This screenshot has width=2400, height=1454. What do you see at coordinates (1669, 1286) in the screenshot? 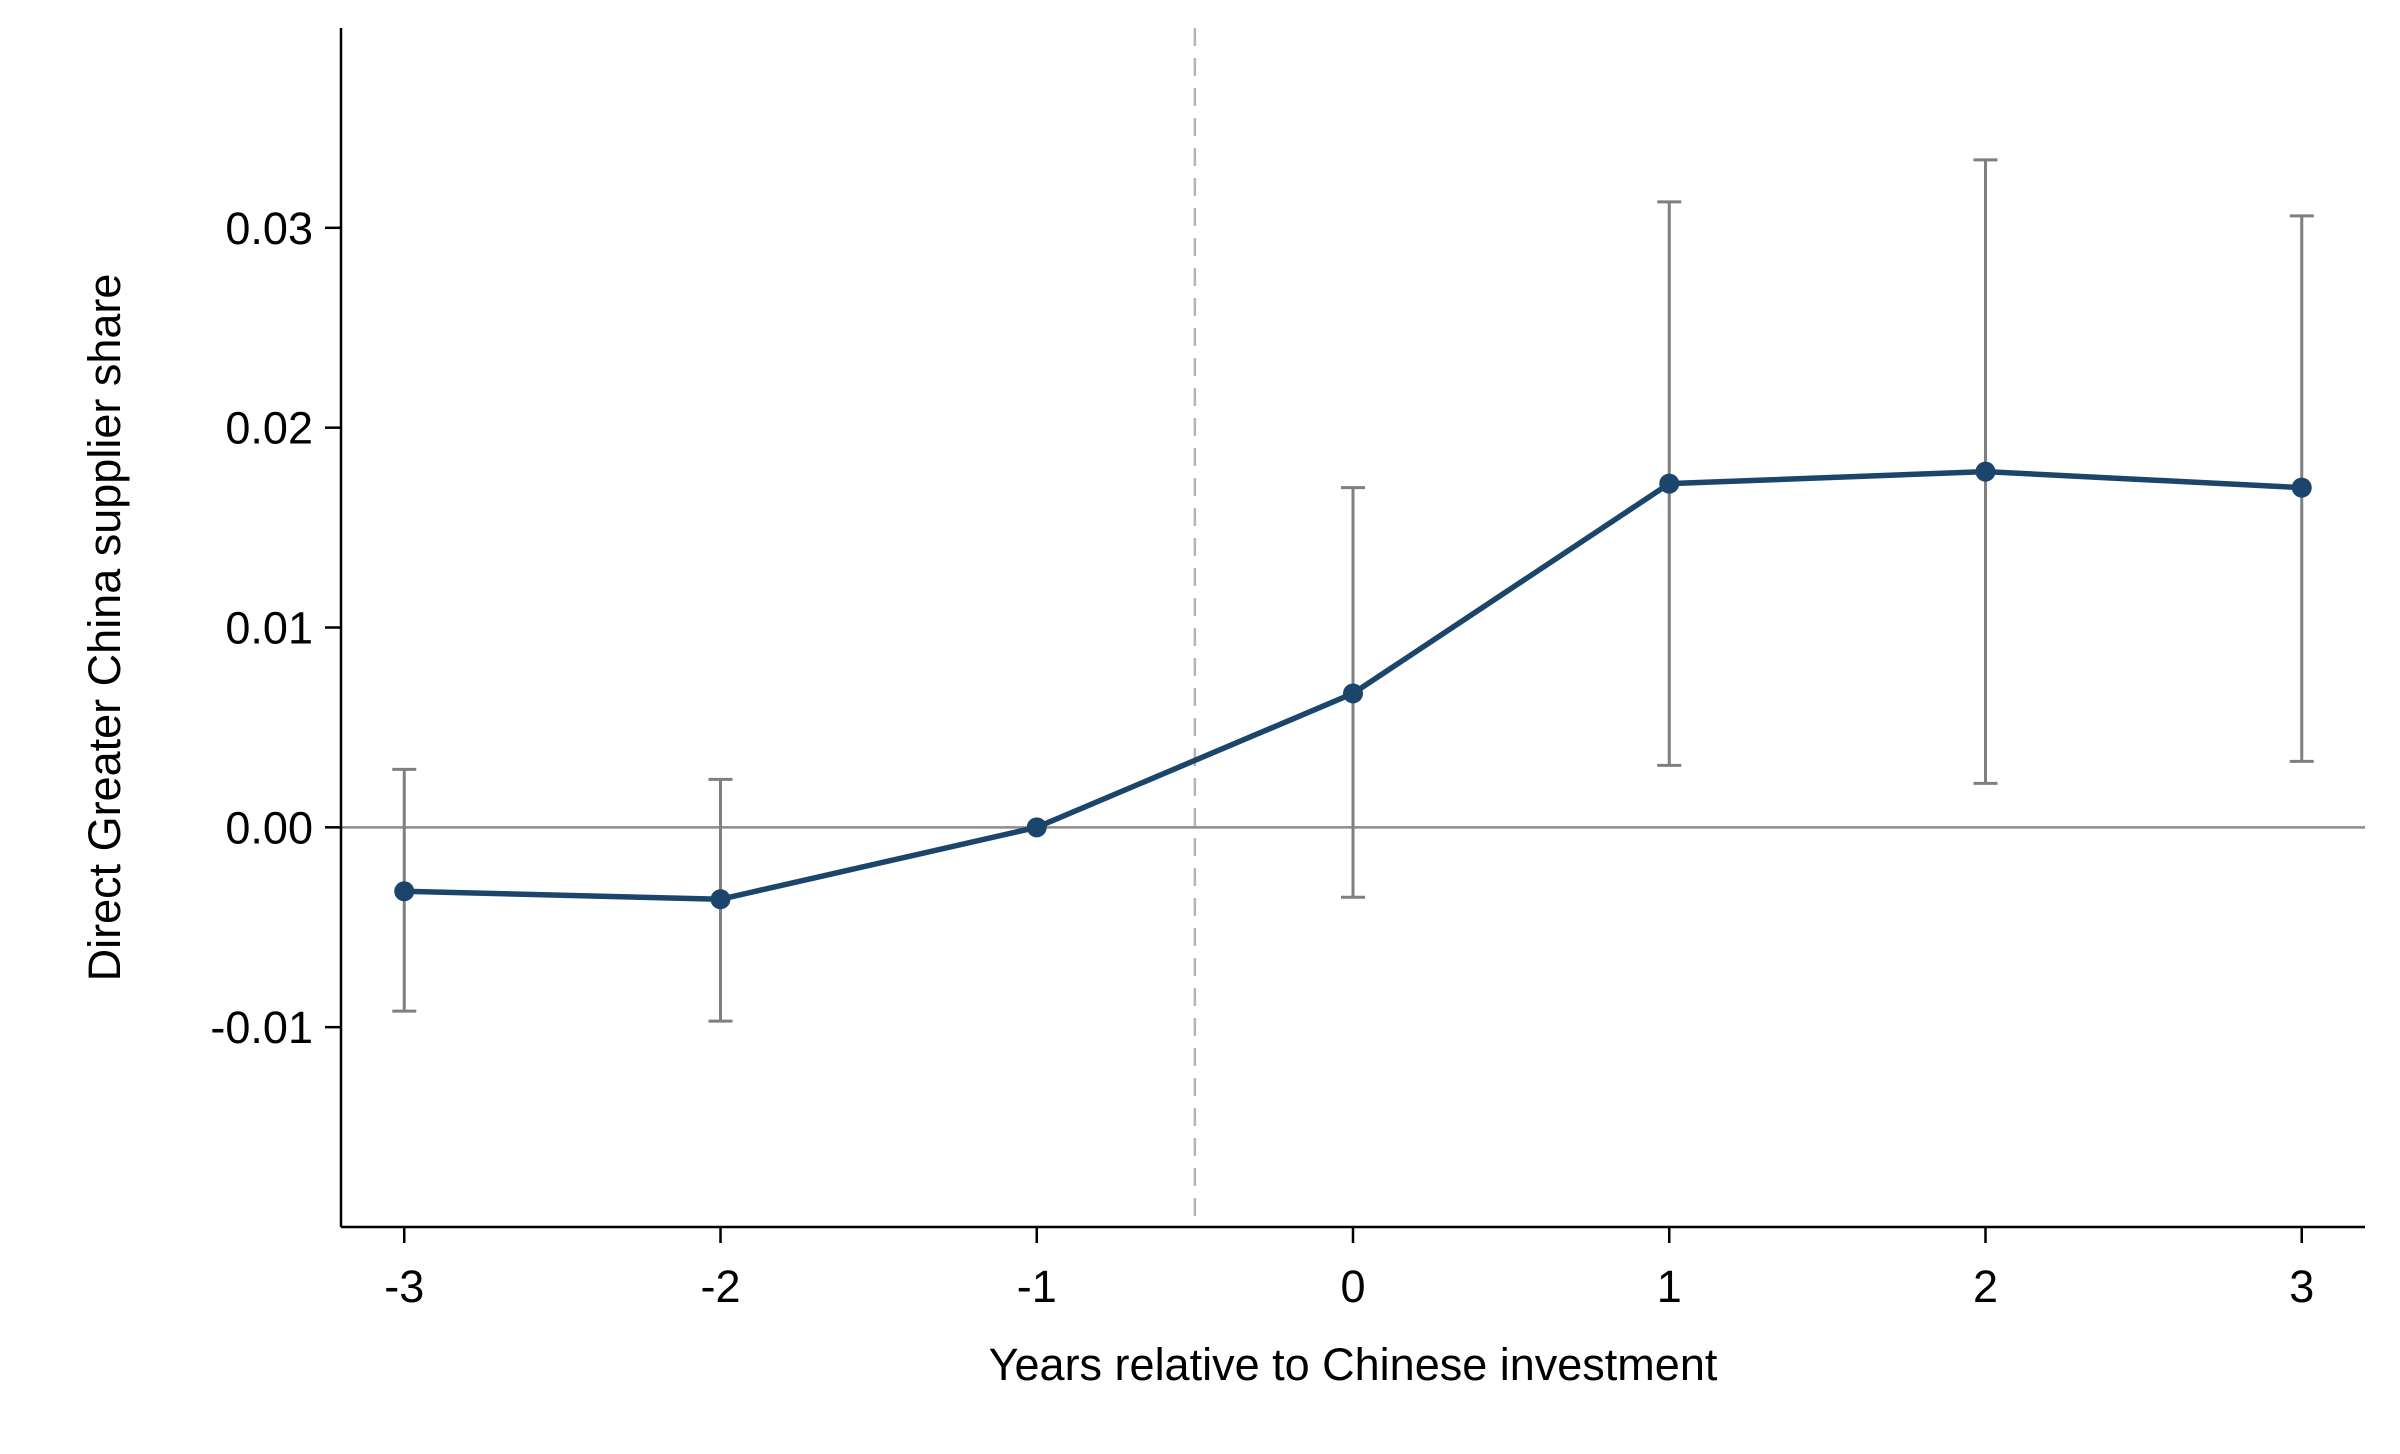
I see `x-tick-label: 1` at bounding box center [1669, 1286].